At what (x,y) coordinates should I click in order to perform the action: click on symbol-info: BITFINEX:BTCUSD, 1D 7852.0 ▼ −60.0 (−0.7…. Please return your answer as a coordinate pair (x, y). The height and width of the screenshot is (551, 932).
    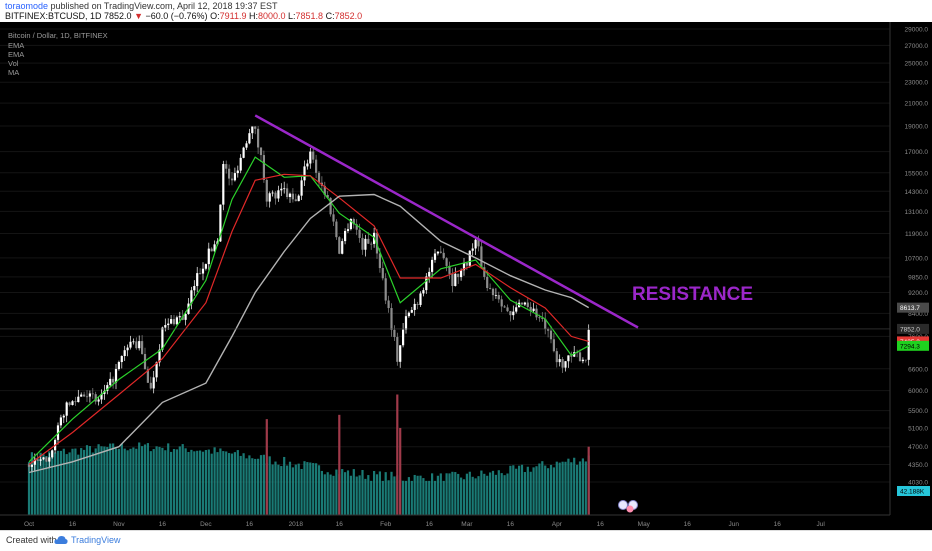
    Looking at the image, I should click on (183, 16).